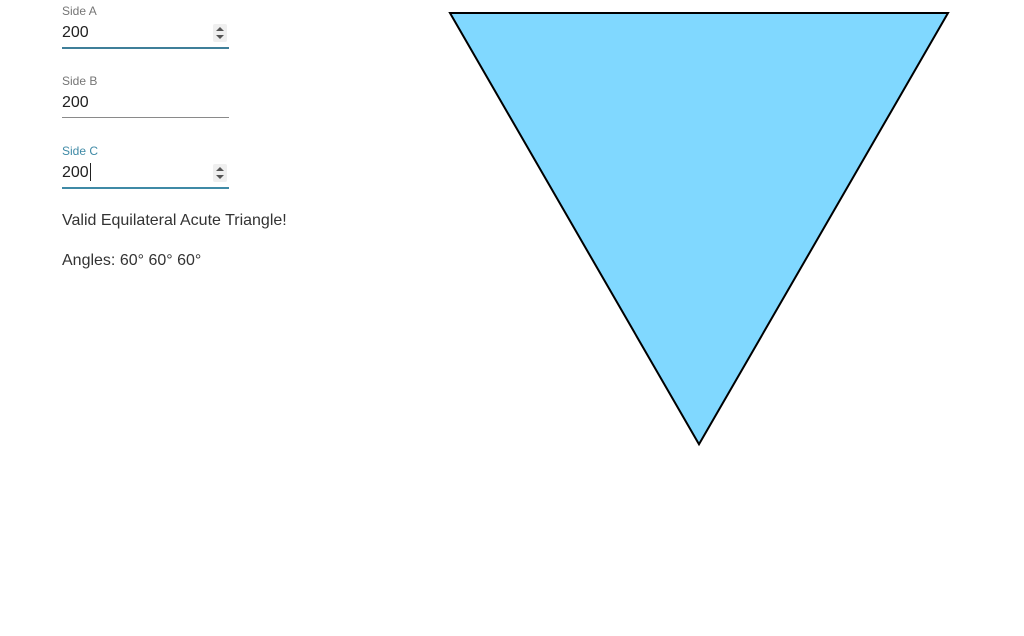 This screenshot has height=636, width=1024. I want to click on side-a-spinner, so click(220, 33).